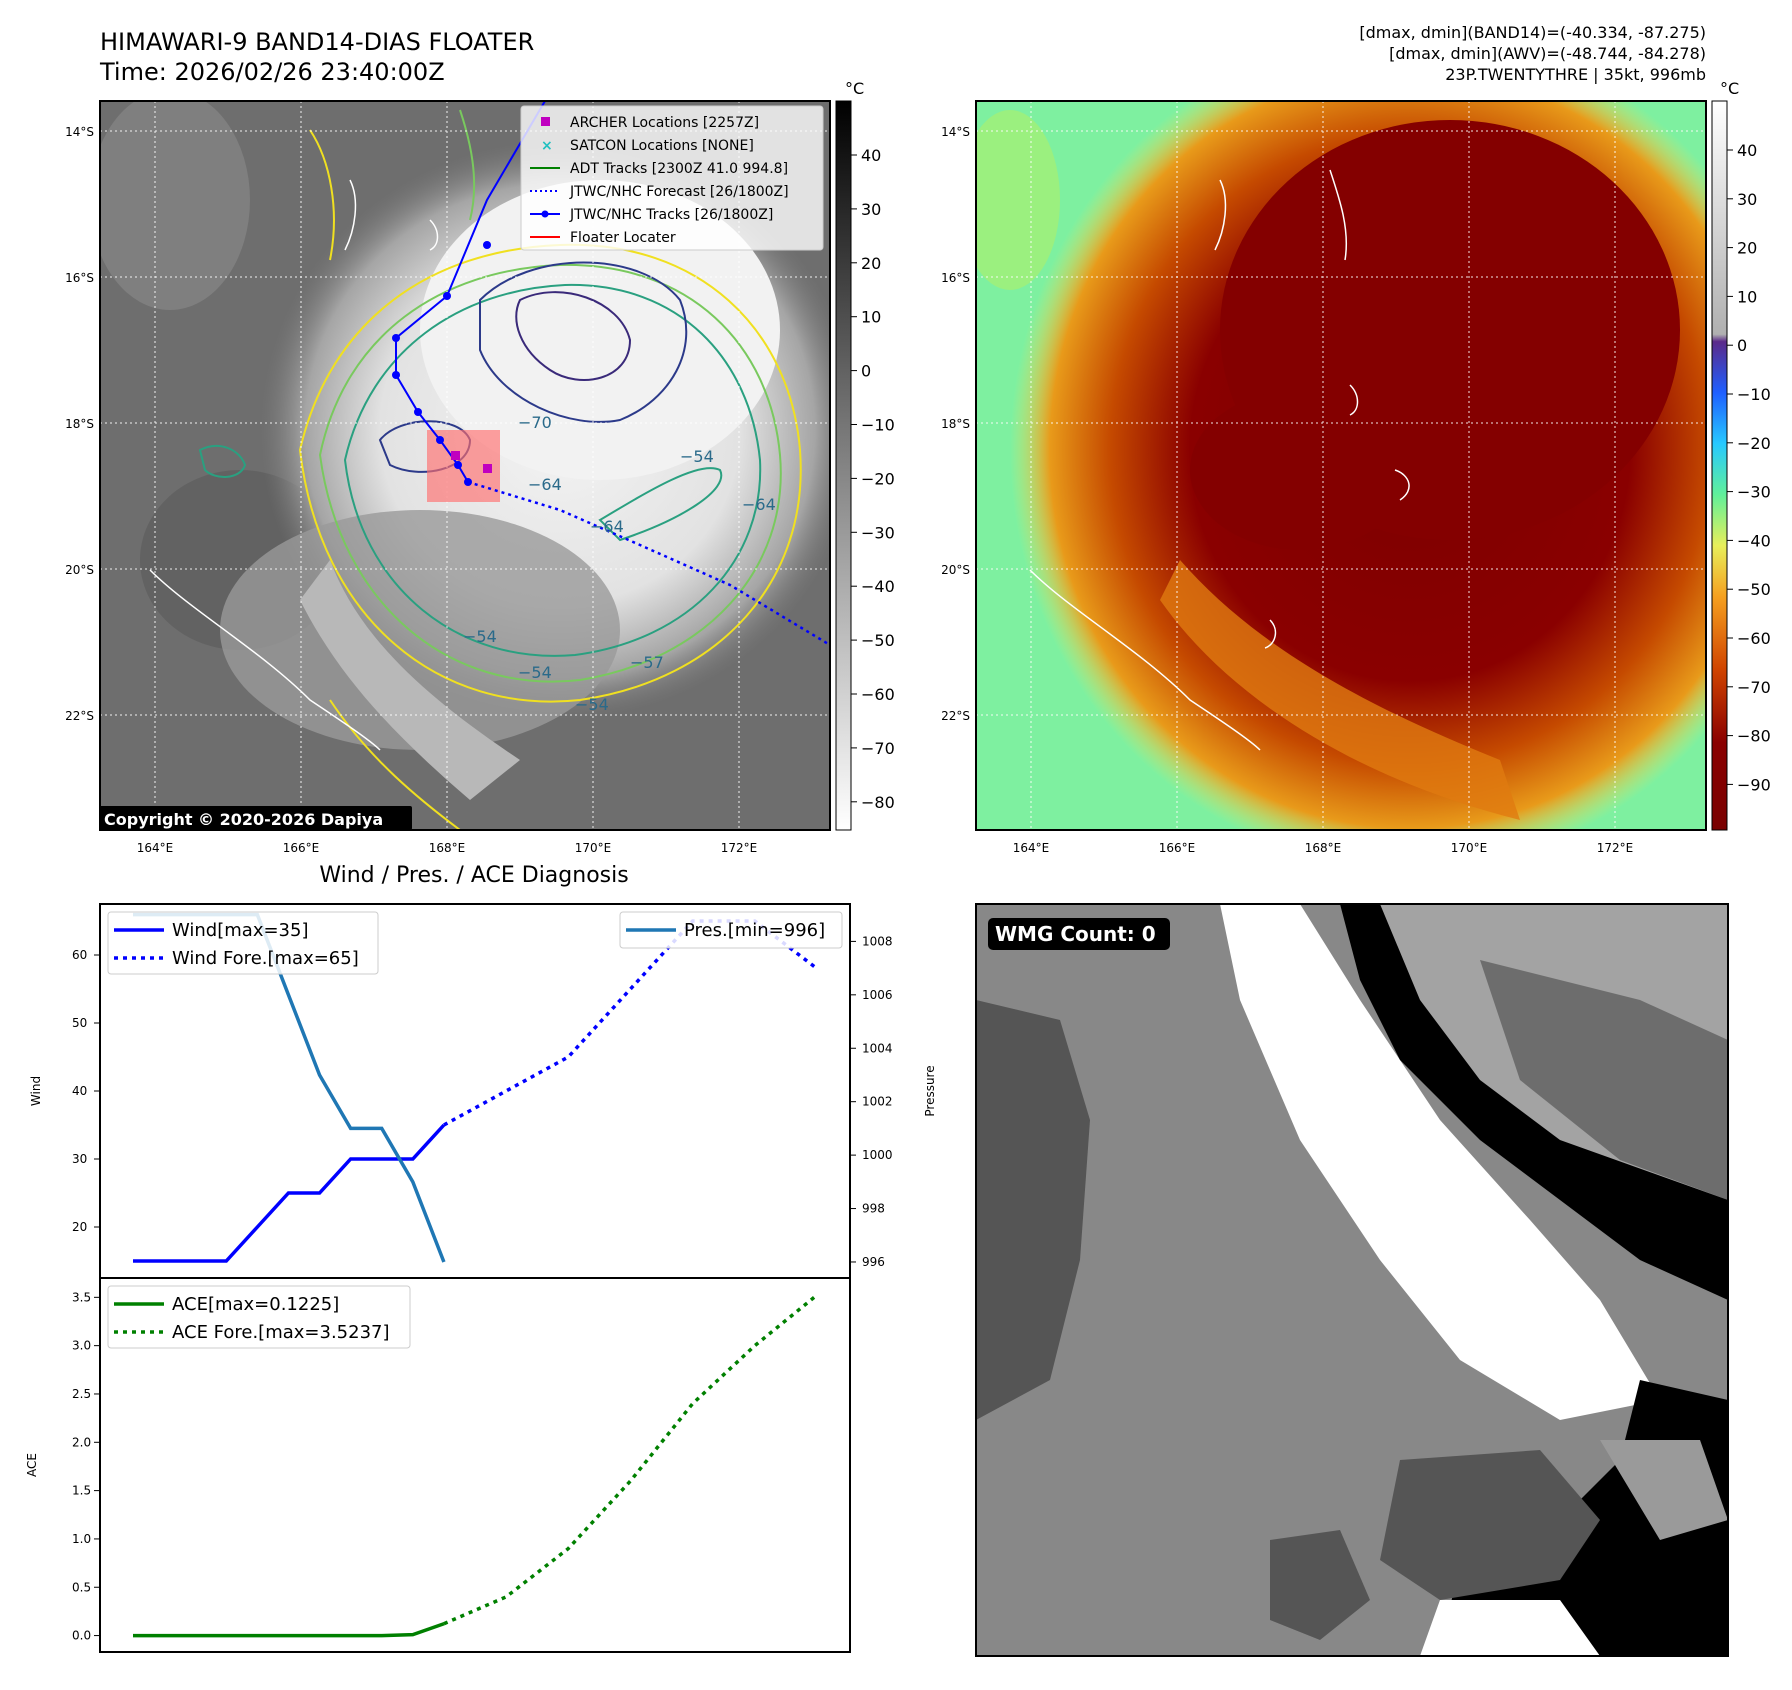  What do you see at coordinates (289, 1193) in the screenshot?
I see `series-wind` at bounding box center [289, 1193].